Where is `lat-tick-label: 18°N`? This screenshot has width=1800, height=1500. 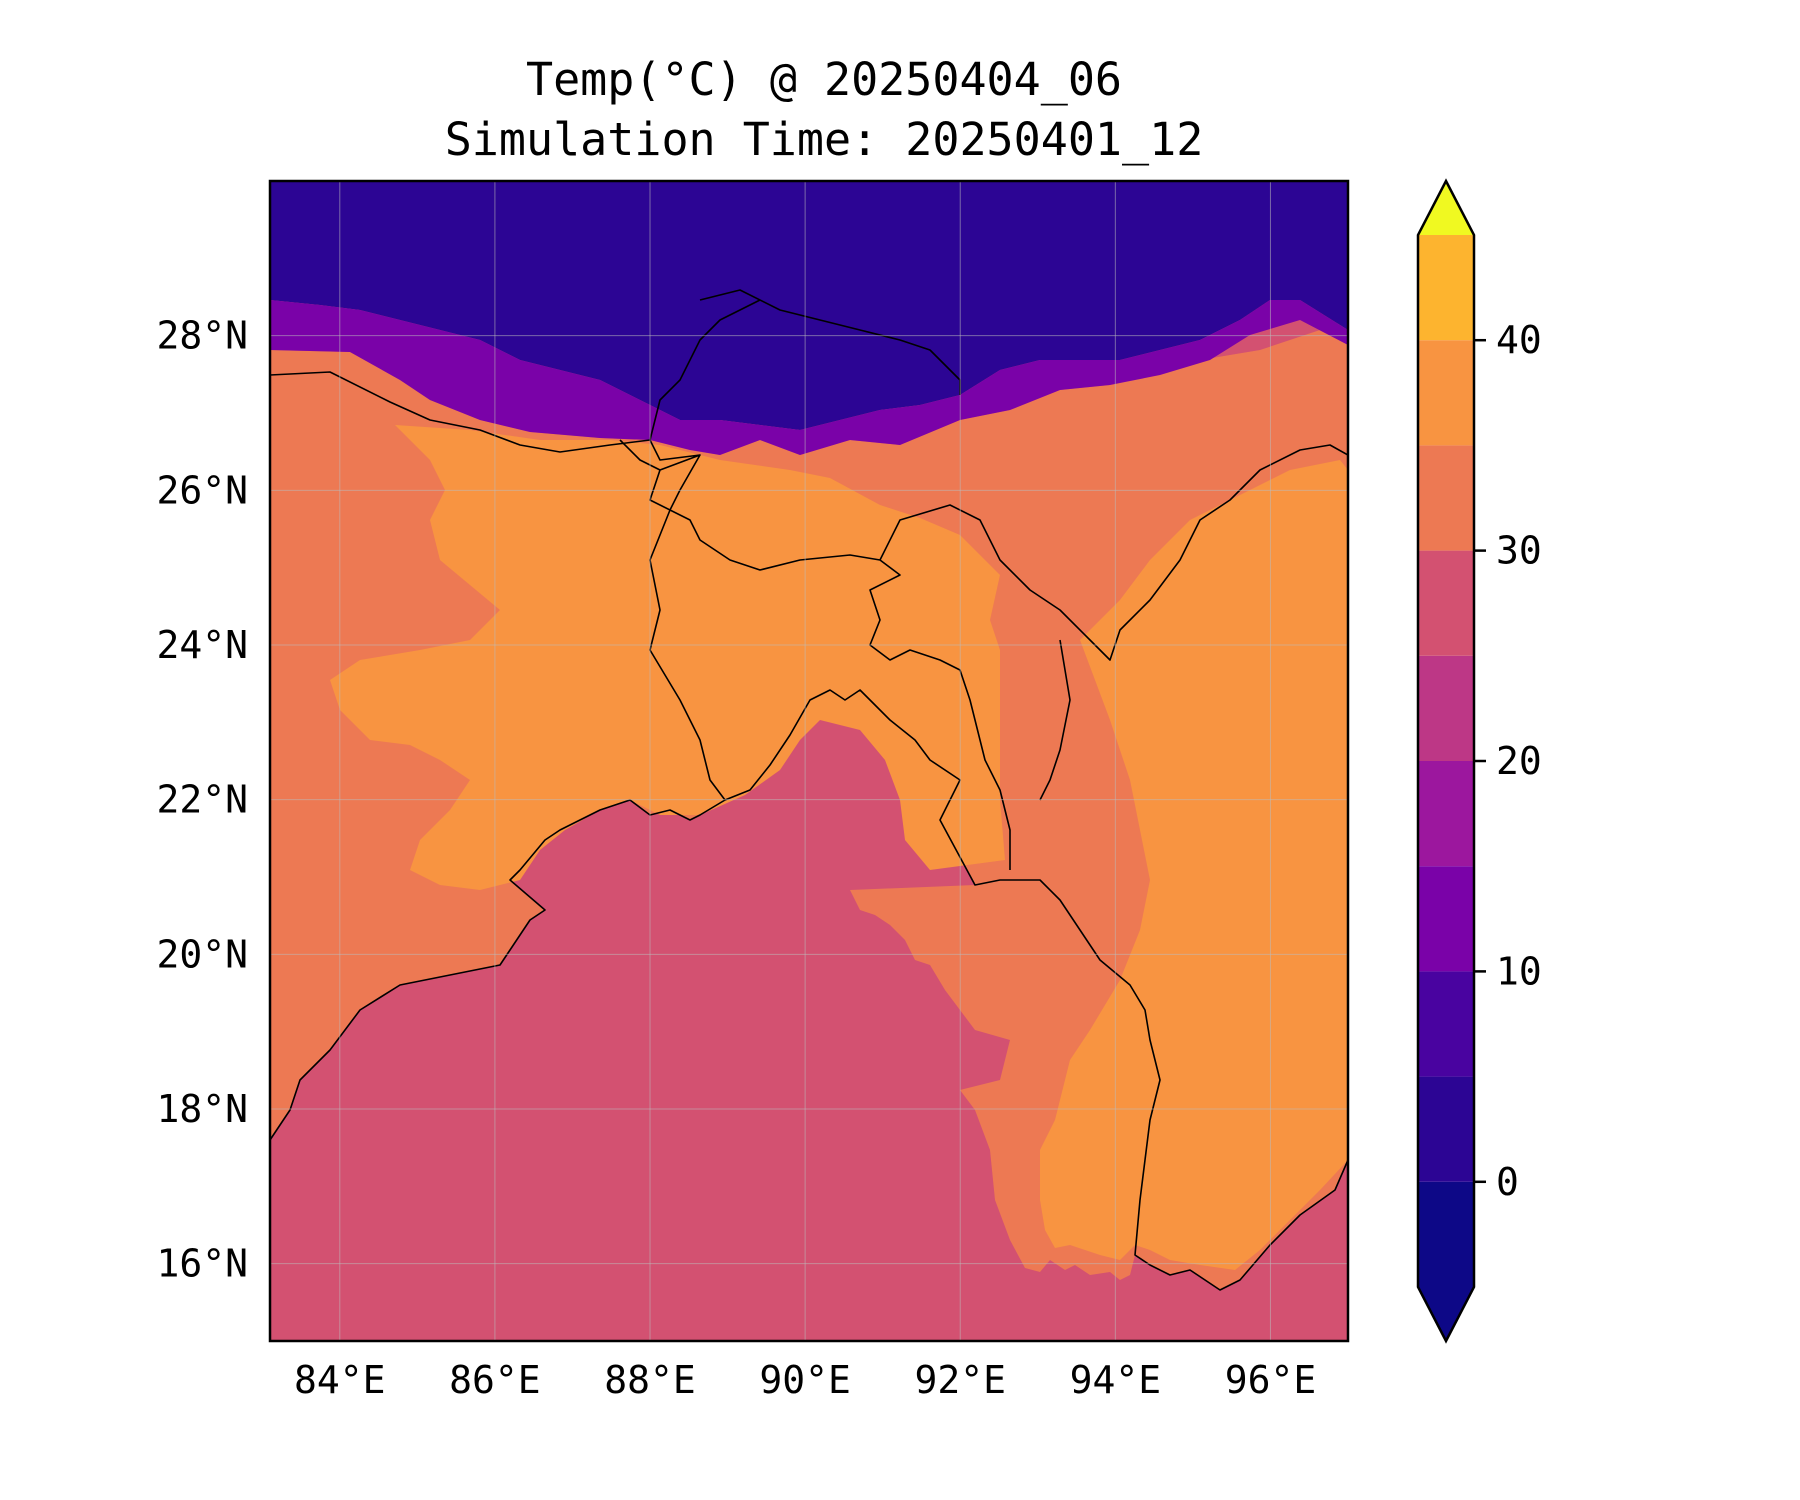
lat-tick-label: 18°N is located at coordinates (202, 1109).